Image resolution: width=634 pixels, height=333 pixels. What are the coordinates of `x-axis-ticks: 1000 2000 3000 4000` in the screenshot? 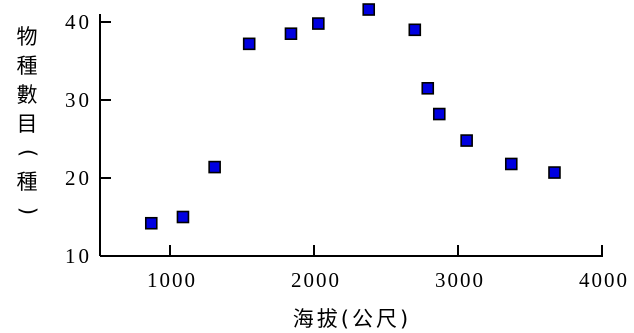 It's located at (388, 268).